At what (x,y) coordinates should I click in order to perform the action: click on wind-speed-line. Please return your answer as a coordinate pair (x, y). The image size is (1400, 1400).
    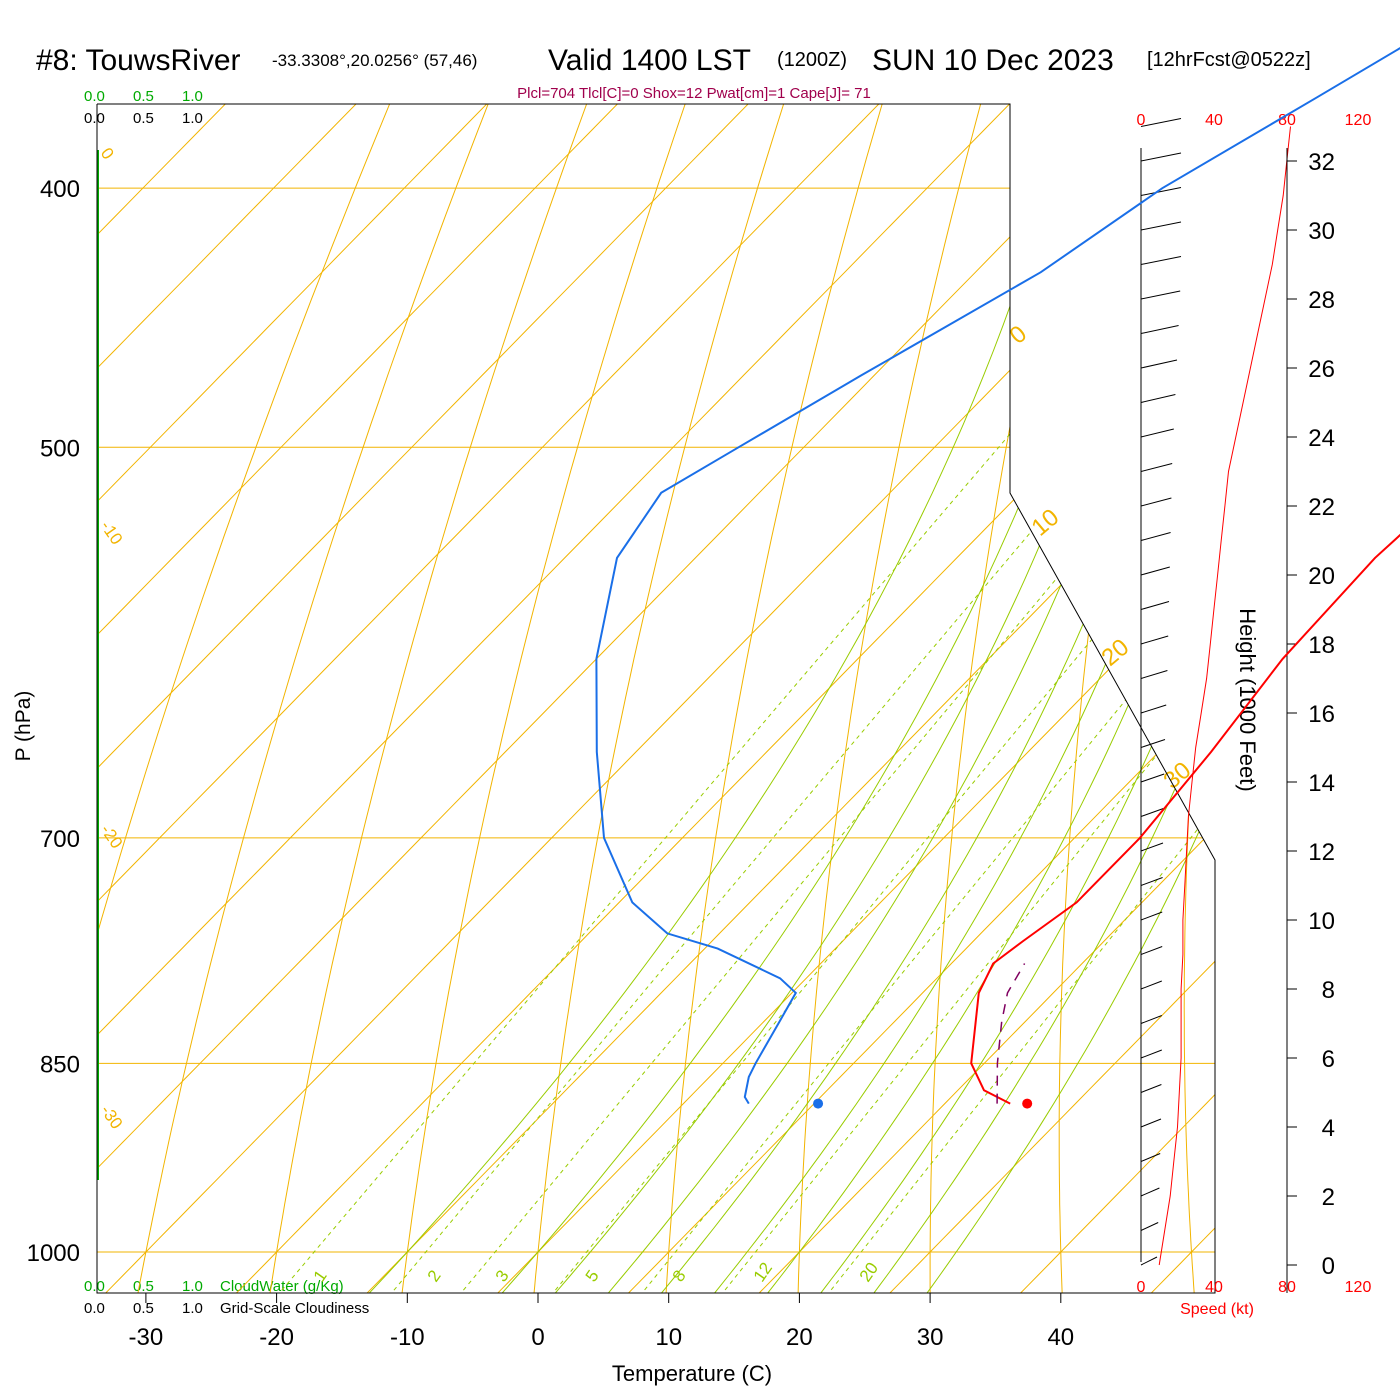
    Looking at the image, I should click on (1224, 696).